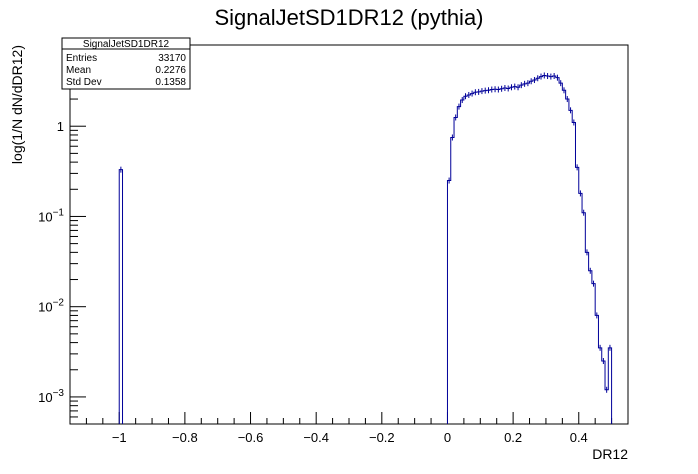 This screenshot has height=474, width=698. I want to click on histogram-step-line, so click(121, 296).